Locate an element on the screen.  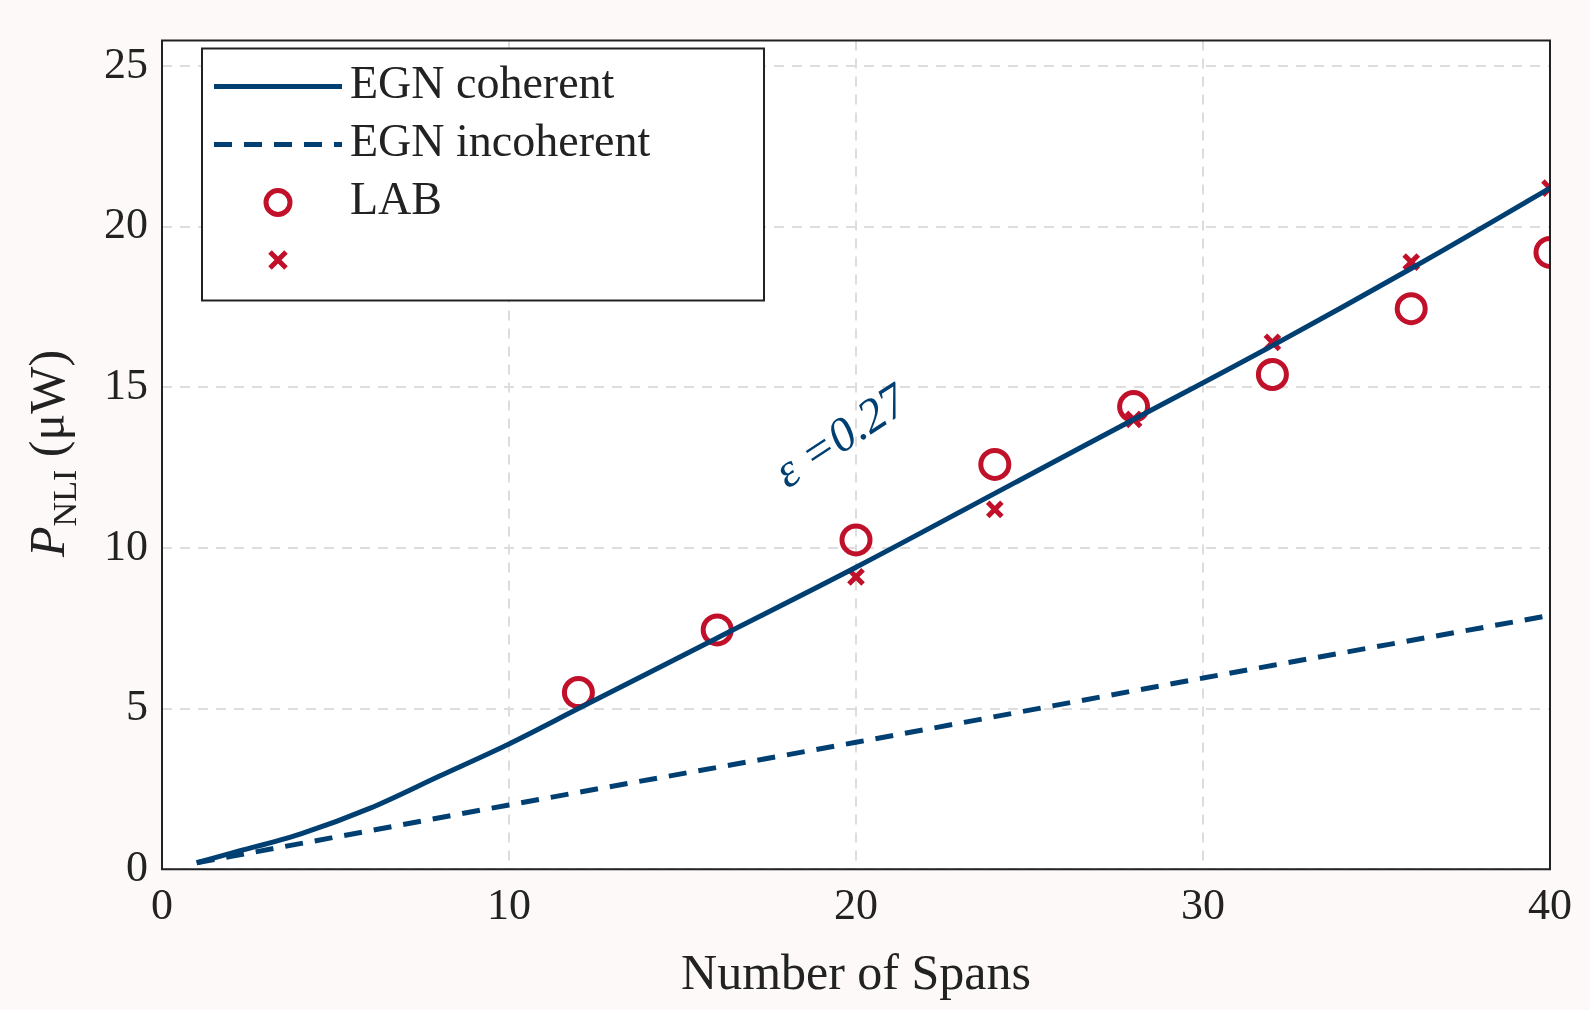
x-axis-title: Number of Spans is located at coordinates (856, 972).